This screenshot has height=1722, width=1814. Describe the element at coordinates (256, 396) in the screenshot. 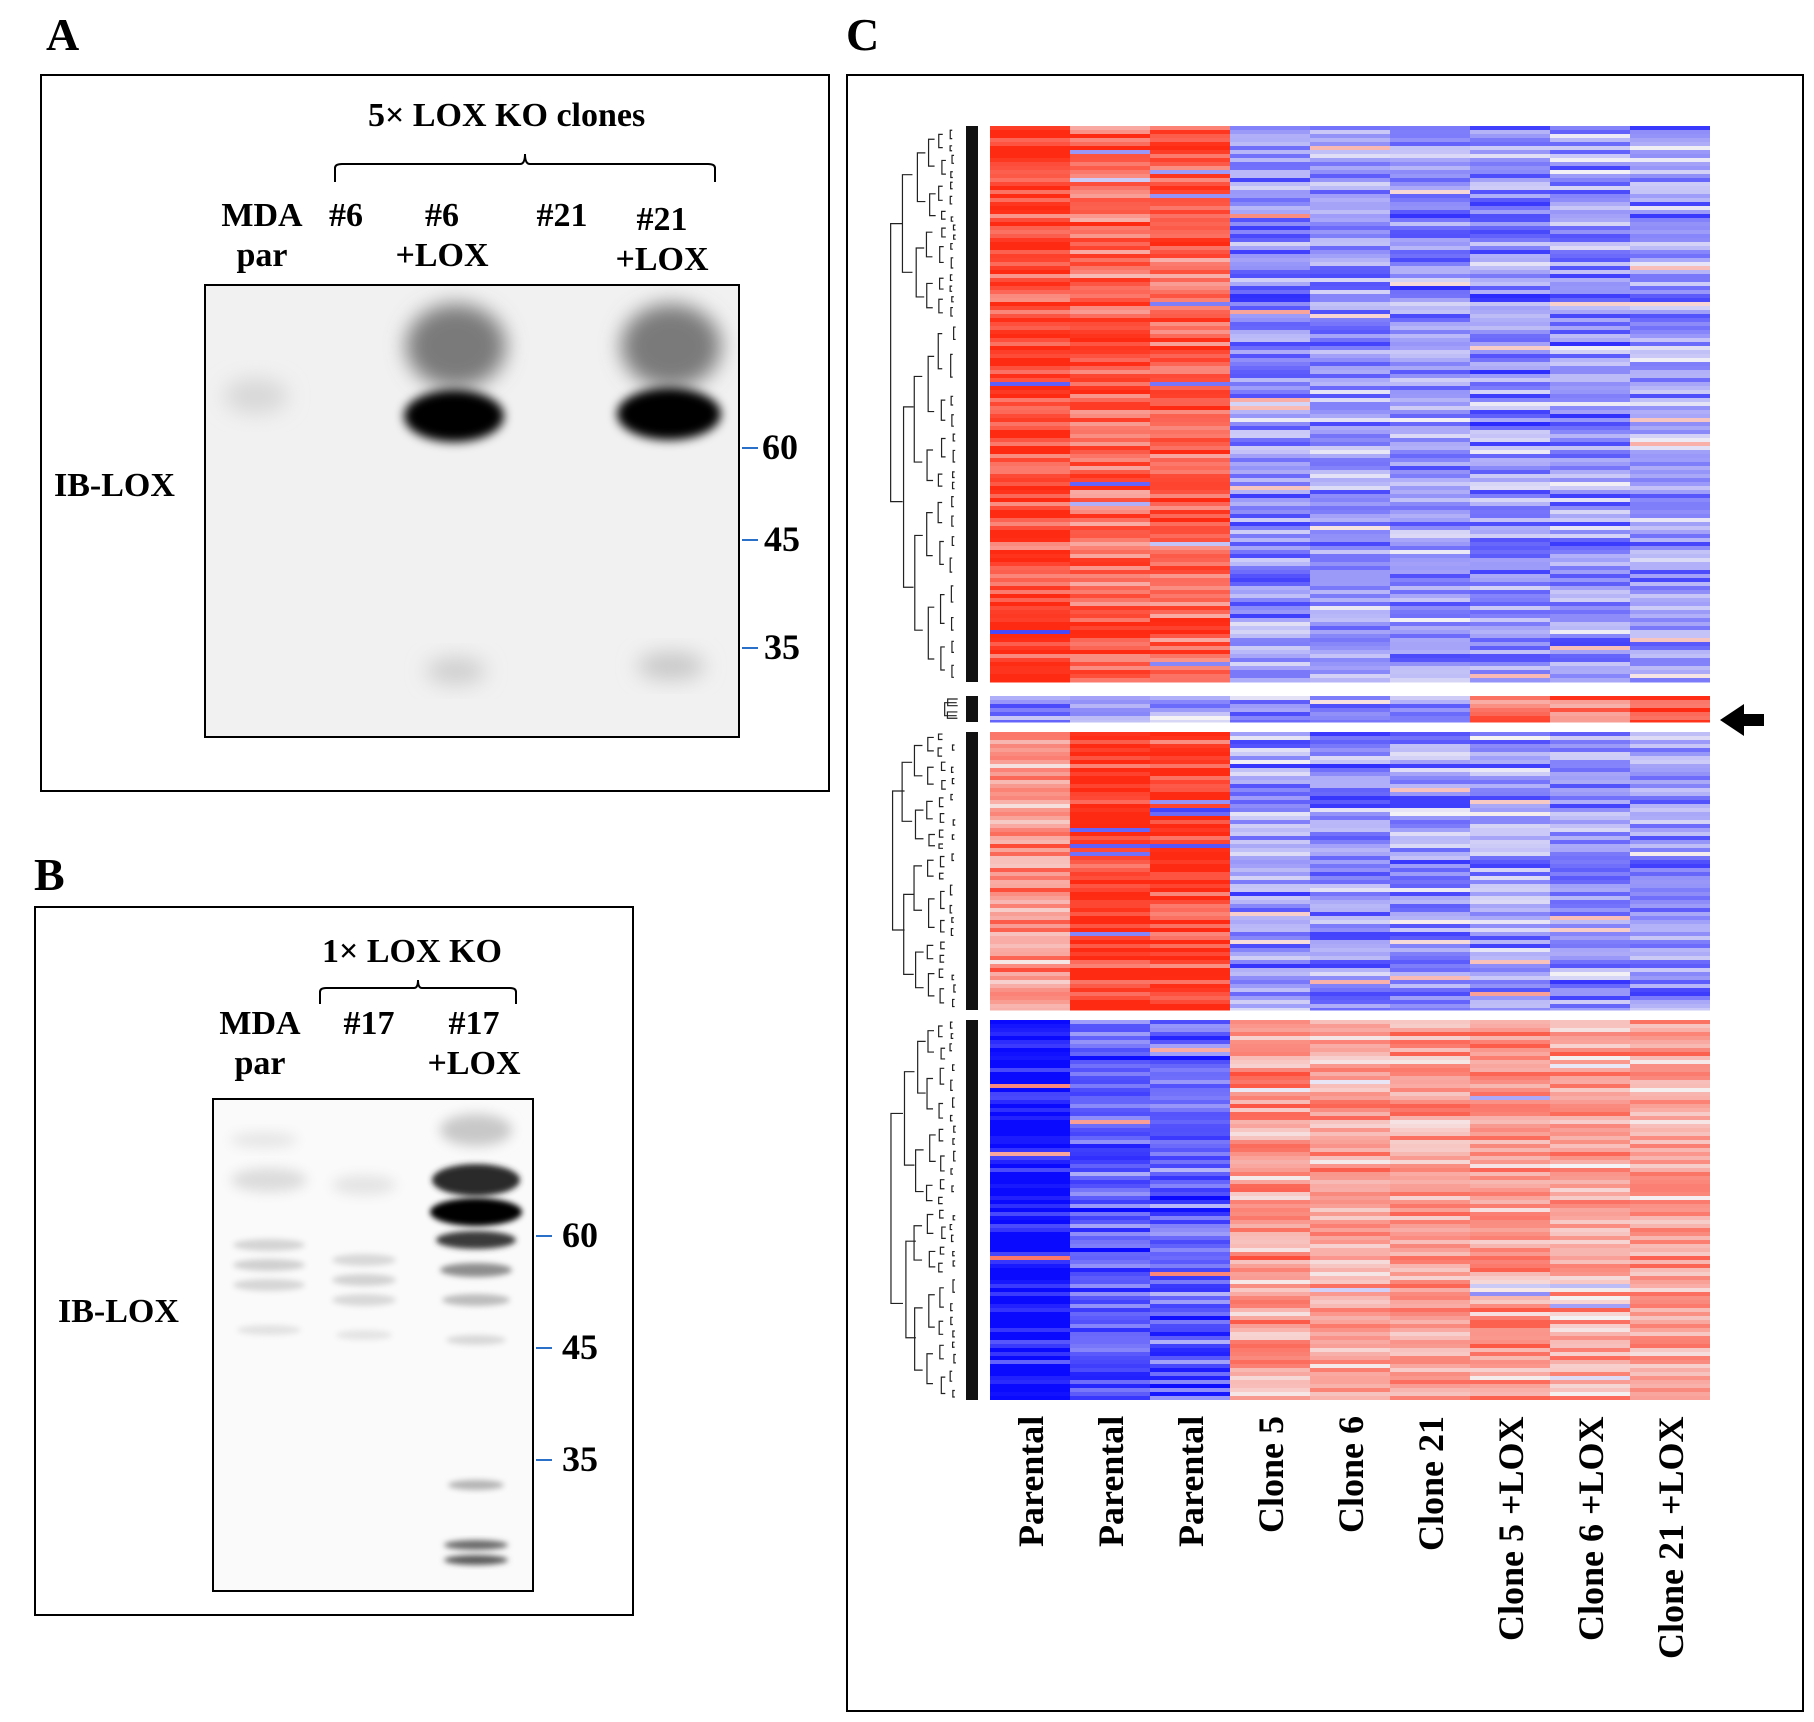

I see `band-a-mda` at that location.